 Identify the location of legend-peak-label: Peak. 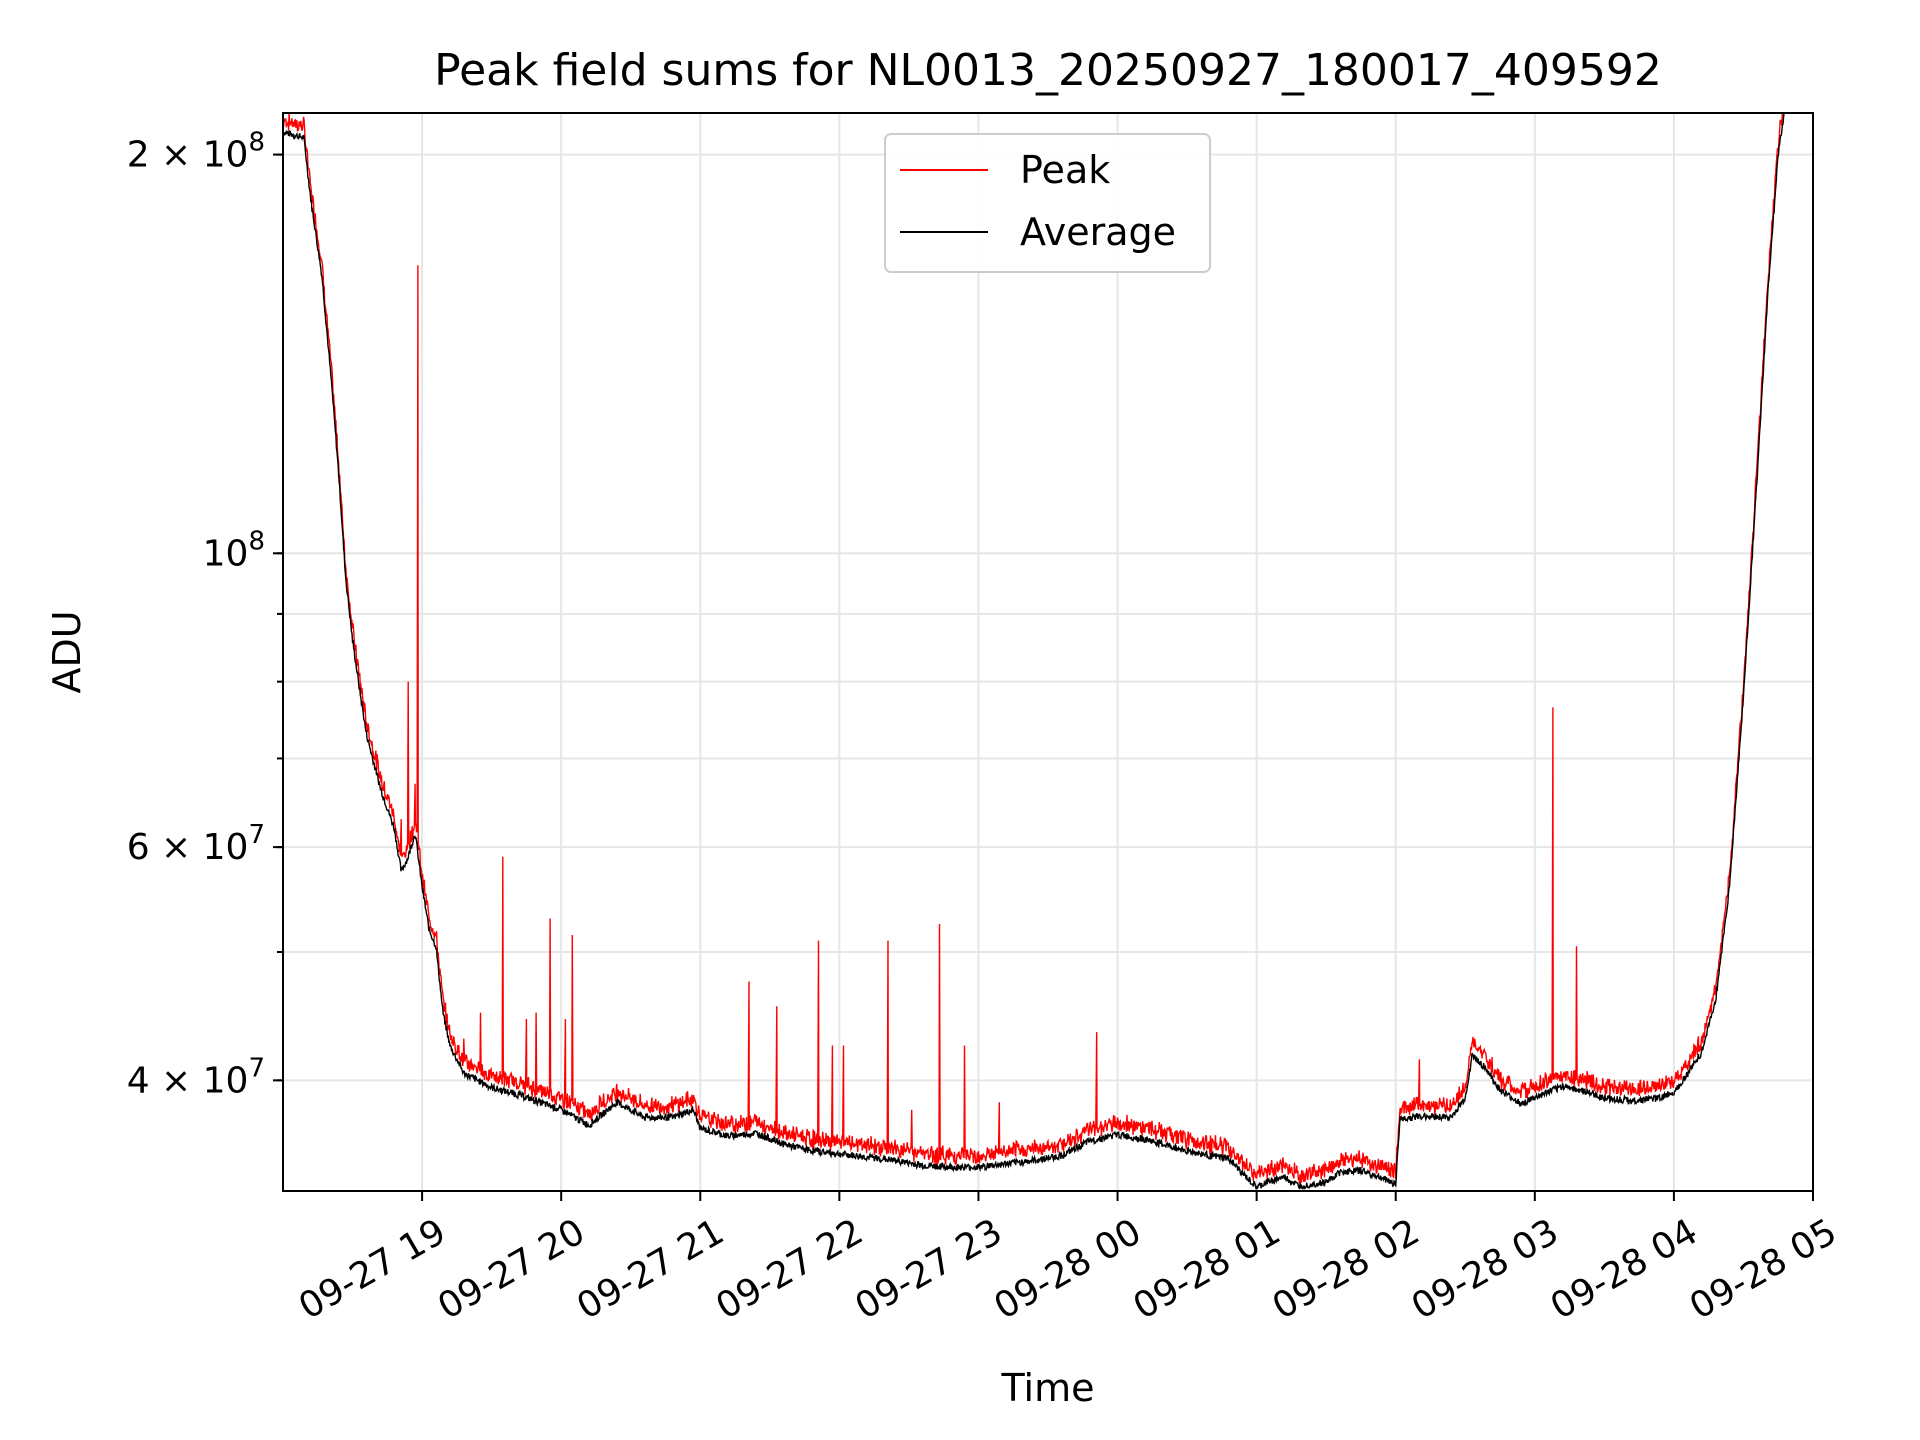
(1065, 170).